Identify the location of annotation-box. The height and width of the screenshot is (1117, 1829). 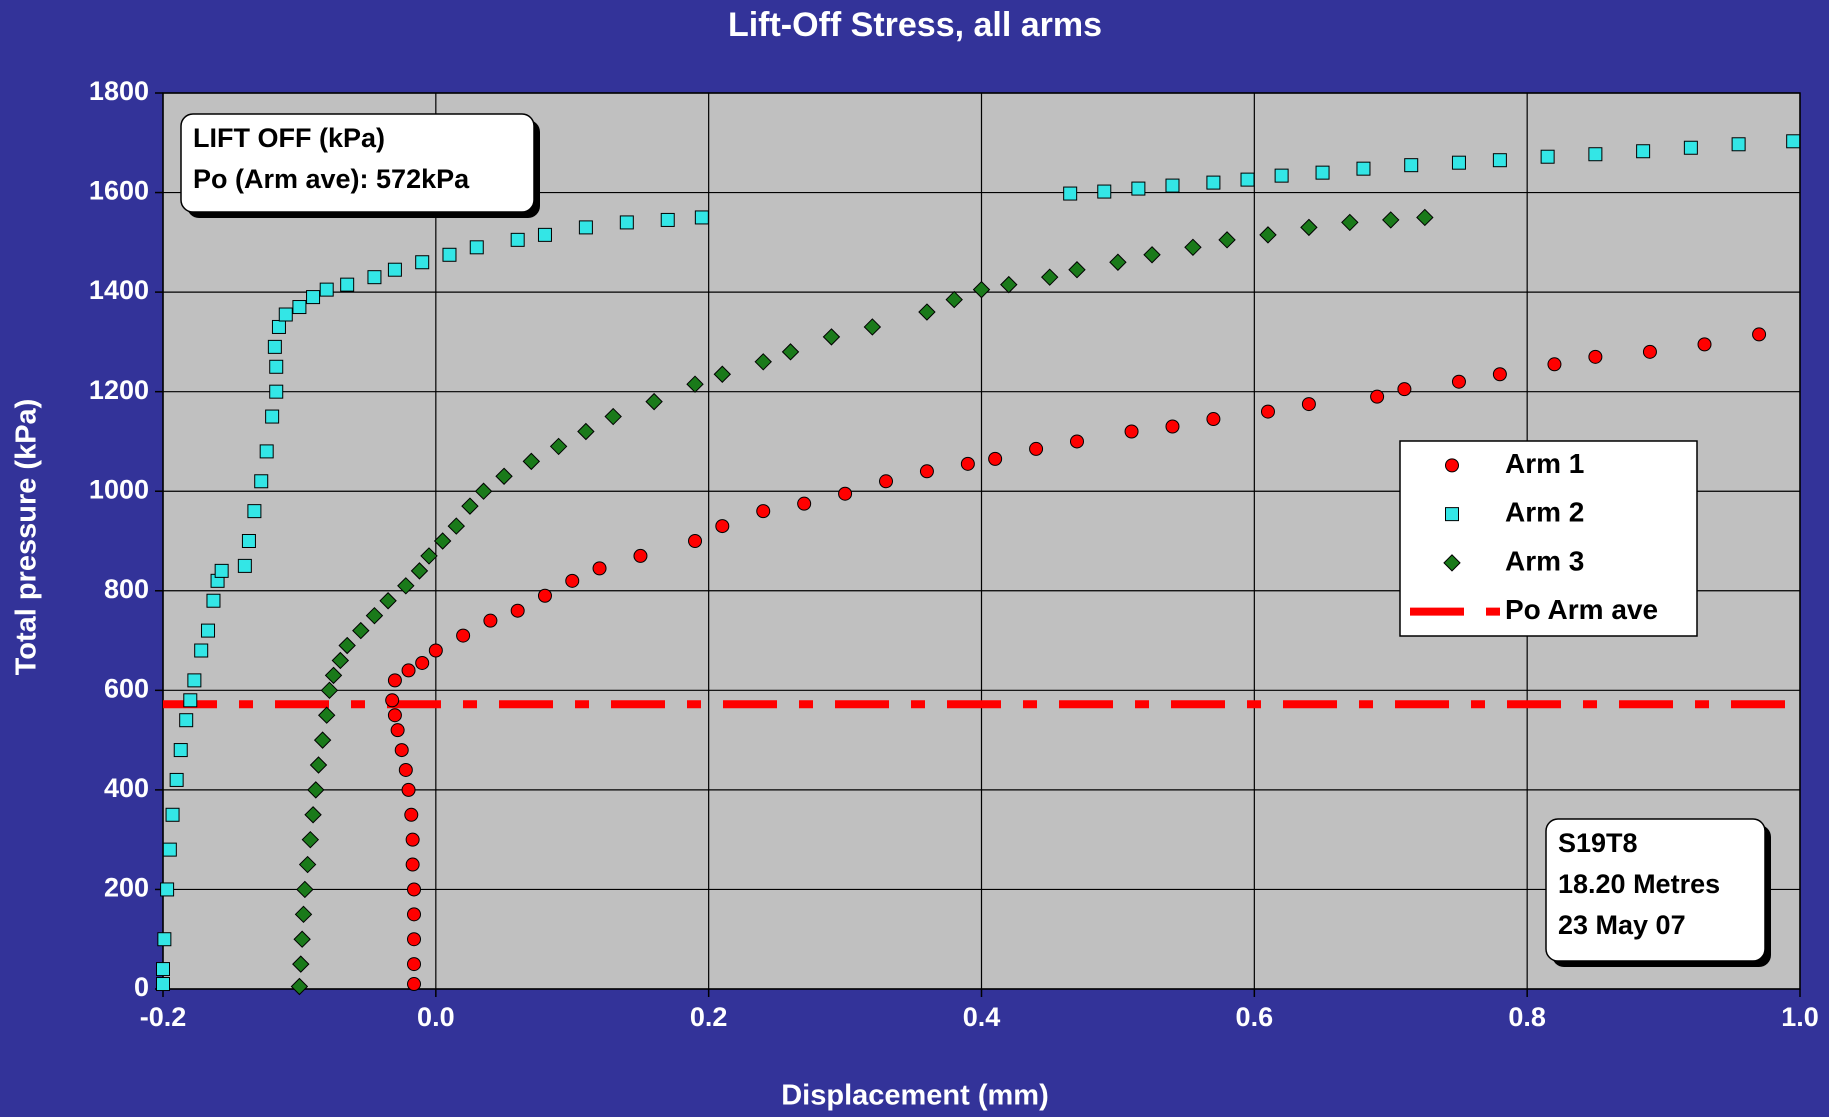
(357, 163).